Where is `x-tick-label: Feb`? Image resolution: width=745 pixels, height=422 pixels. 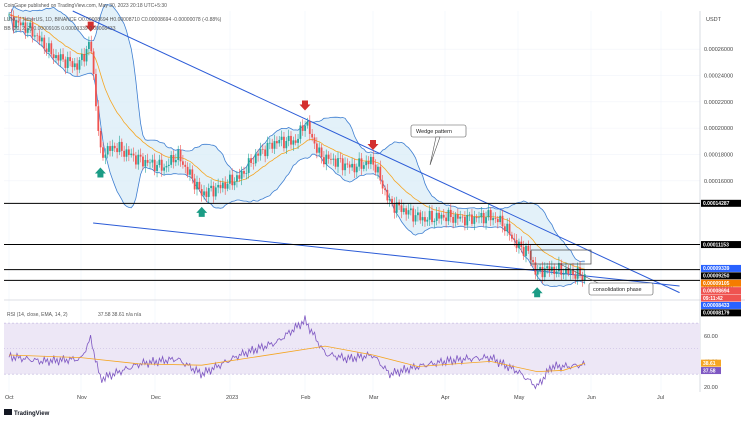
x-tick-label: Feb is located at coordinates (305, 398).